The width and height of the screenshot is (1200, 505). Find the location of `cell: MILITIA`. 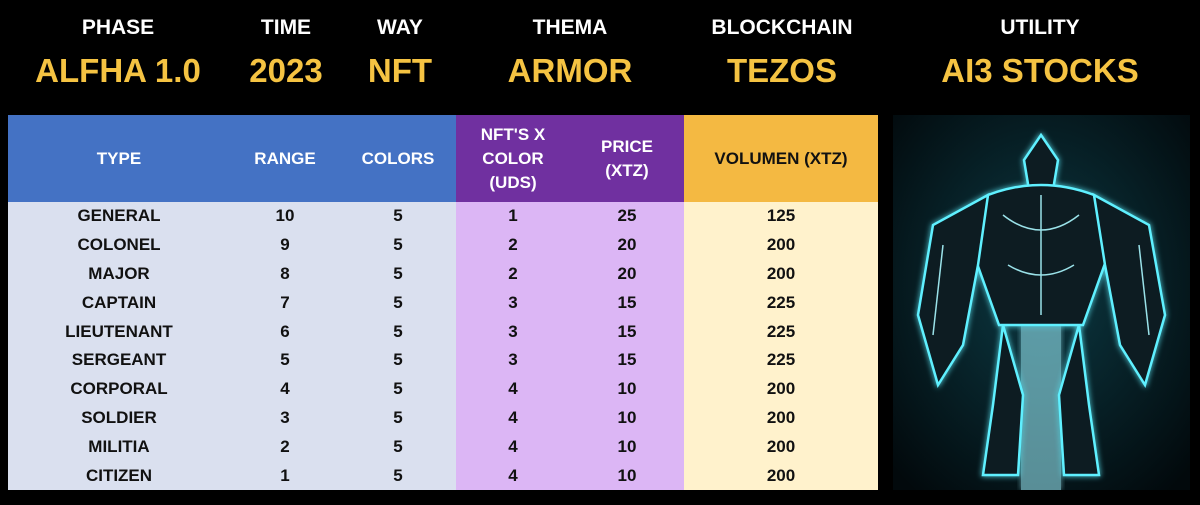

cell: MILITIA is located at coordinates (119, 446).